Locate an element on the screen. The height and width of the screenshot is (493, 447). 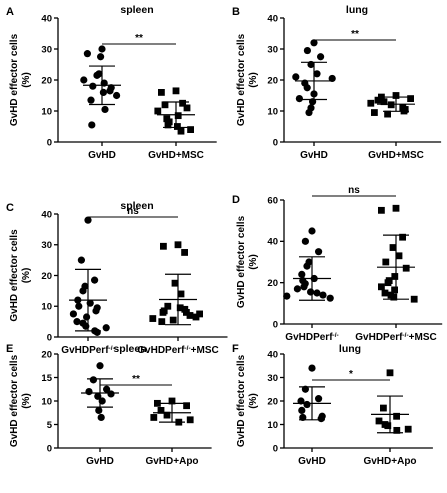
y-tick-label: 60 is located at coordinates (272, 200).